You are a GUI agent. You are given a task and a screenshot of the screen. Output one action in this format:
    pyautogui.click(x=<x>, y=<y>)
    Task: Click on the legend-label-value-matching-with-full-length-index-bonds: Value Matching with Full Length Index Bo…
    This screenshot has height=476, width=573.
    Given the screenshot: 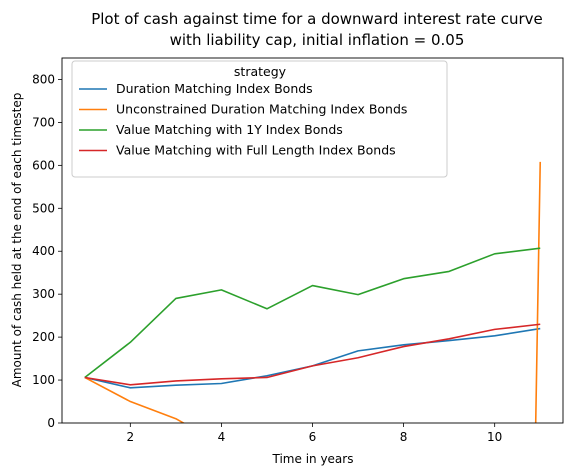 What is the action you would take?
    pyautogui.click(x=256, y=150)
    